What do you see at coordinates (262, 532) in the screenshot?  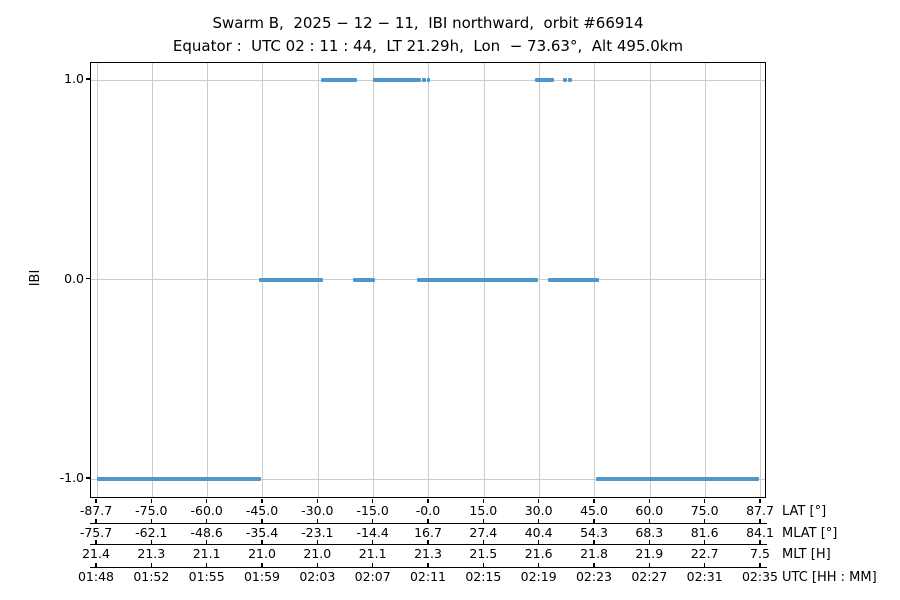 I see `x-tick-label: -35.4` at bounding box center [262, 532].